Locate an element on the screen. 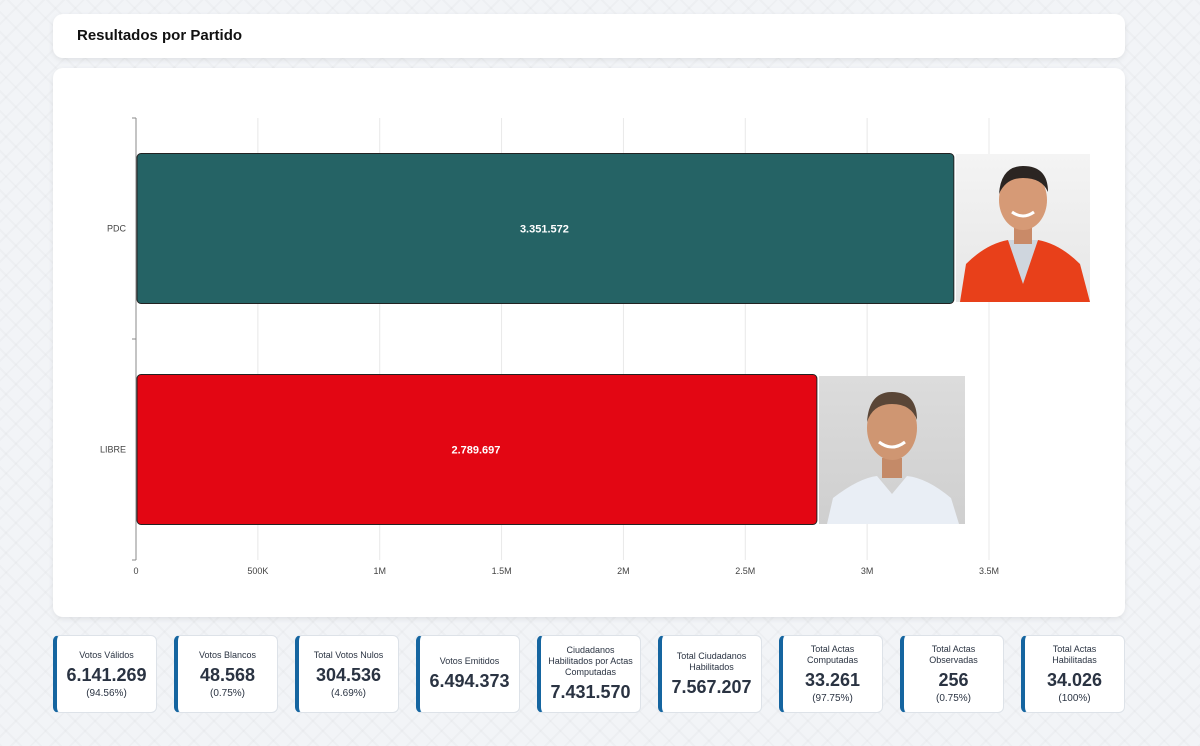 This screenshot has height=746, width=1200. page-title: Resultados por Partido is located at coordinates (160, 35).